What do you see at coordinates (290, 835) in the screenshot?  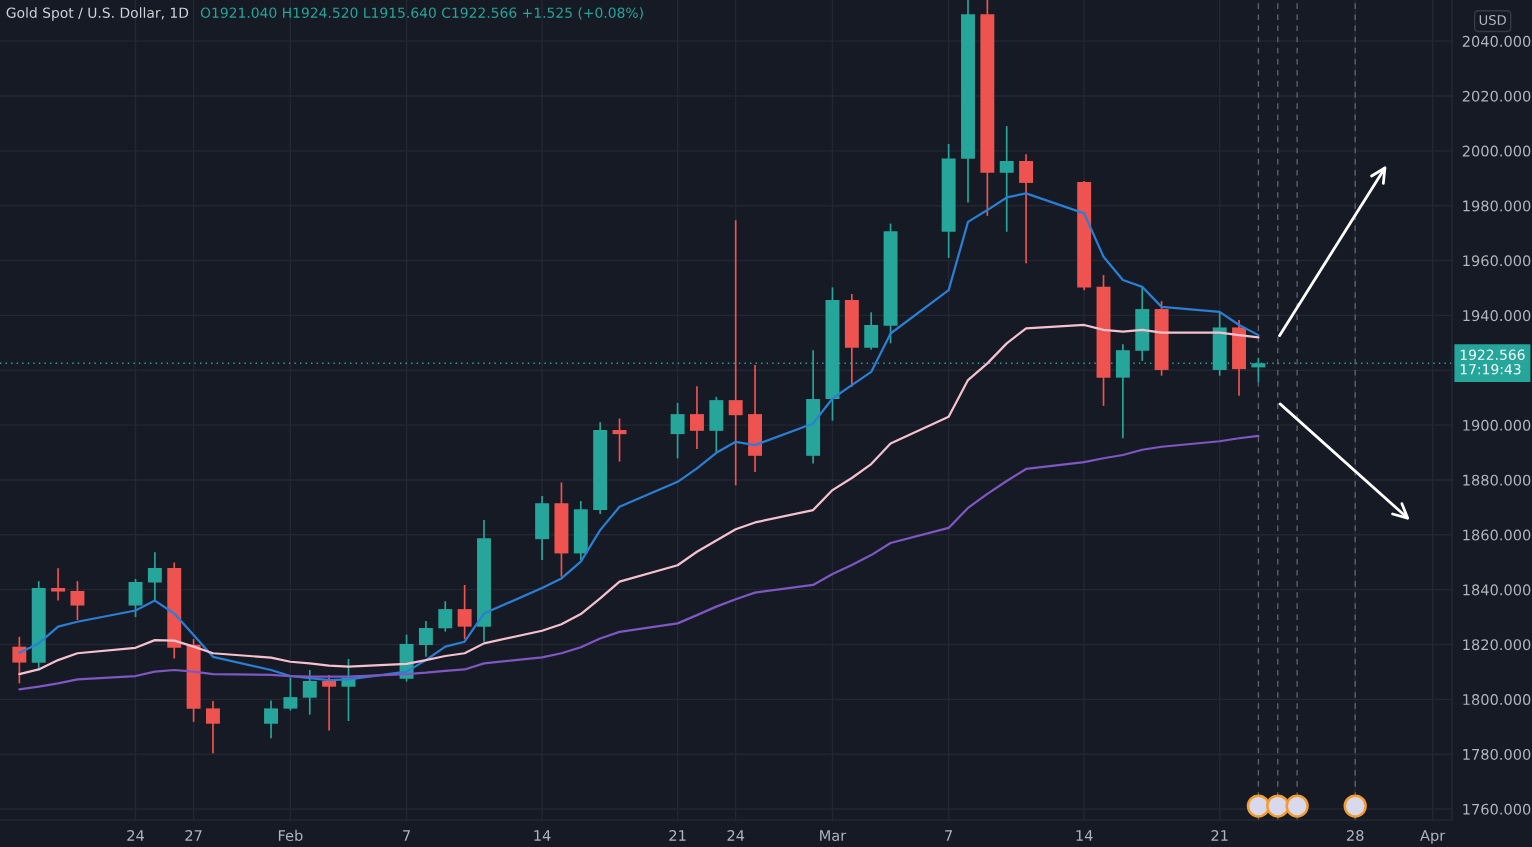 I see `x-tick-label: Feb` at bounding box center [290, 835].